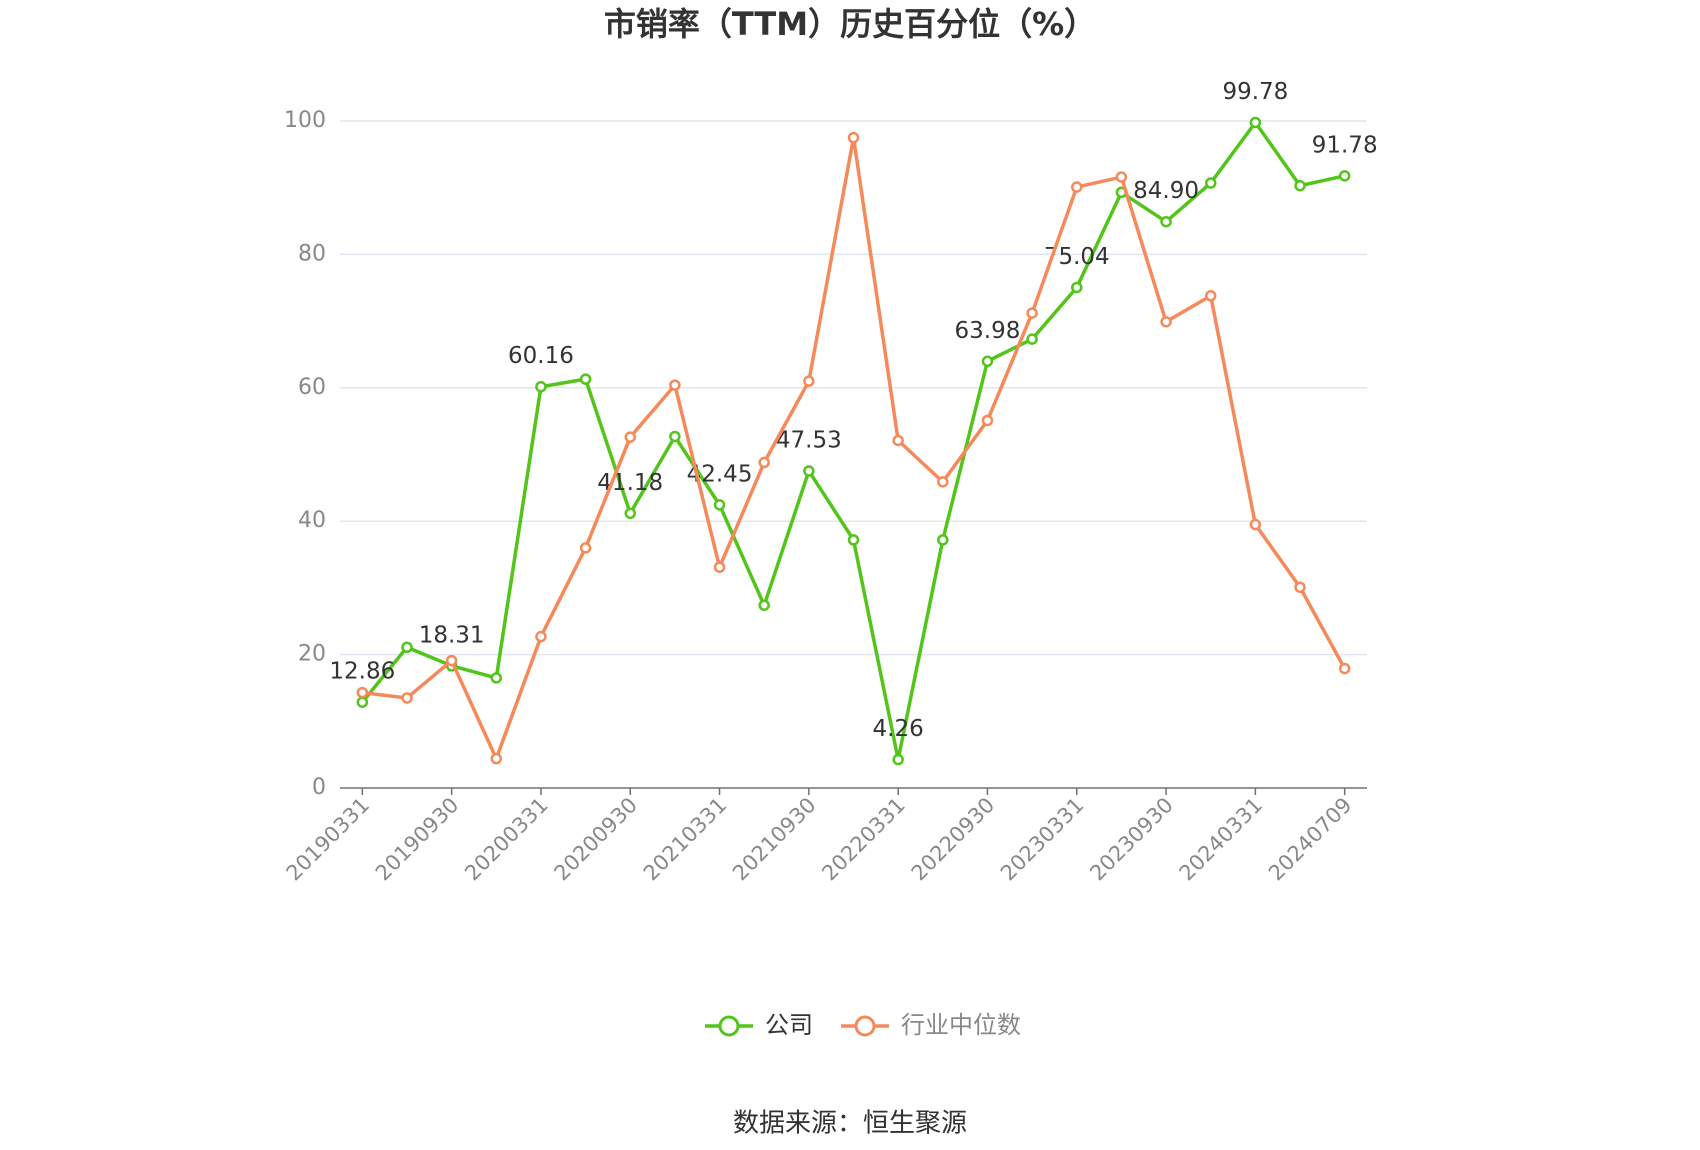 The image size is (1700, 1150). What do you see at coordinates (1131, 839) in the screenshot?
I see `x-tick-label: 20230930` at bounding box center [1131, 839].